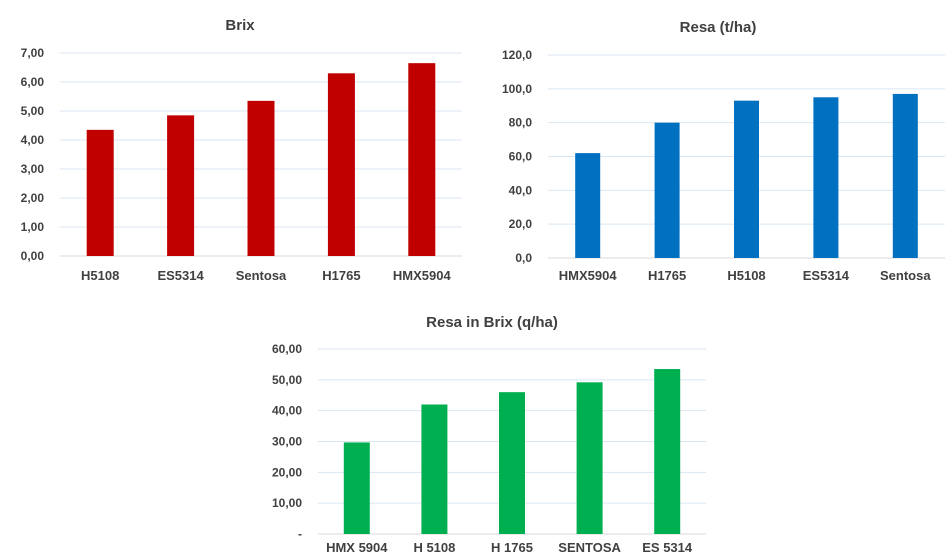 The image size is (946, 557). Describe the element at coordinates (33, 53) in the screenshot. I see `y-tick-label: 7,00` at that location.